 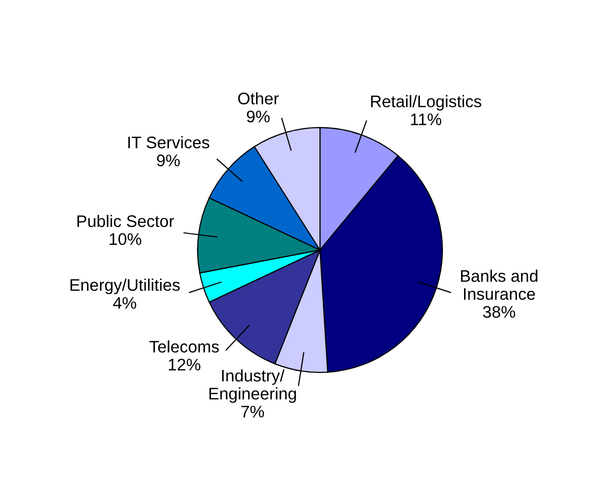 What do you see at coordinates (499, 285) in the screenshot?
I see `slice-label: Banks and Insurance` at bounding box center [499, 285].